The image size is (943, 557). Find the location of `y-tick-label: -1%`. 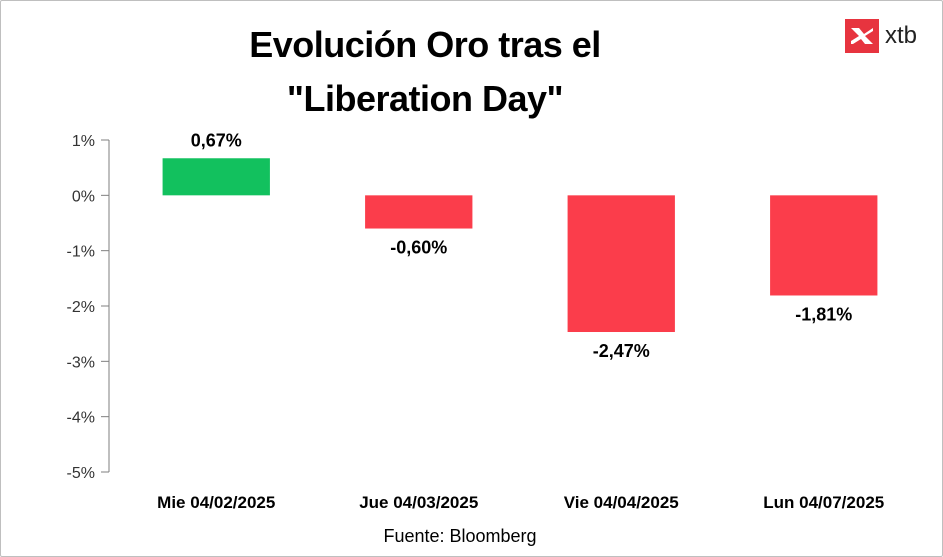

y-tick-label: -1% is located at coordinates (81, 252).